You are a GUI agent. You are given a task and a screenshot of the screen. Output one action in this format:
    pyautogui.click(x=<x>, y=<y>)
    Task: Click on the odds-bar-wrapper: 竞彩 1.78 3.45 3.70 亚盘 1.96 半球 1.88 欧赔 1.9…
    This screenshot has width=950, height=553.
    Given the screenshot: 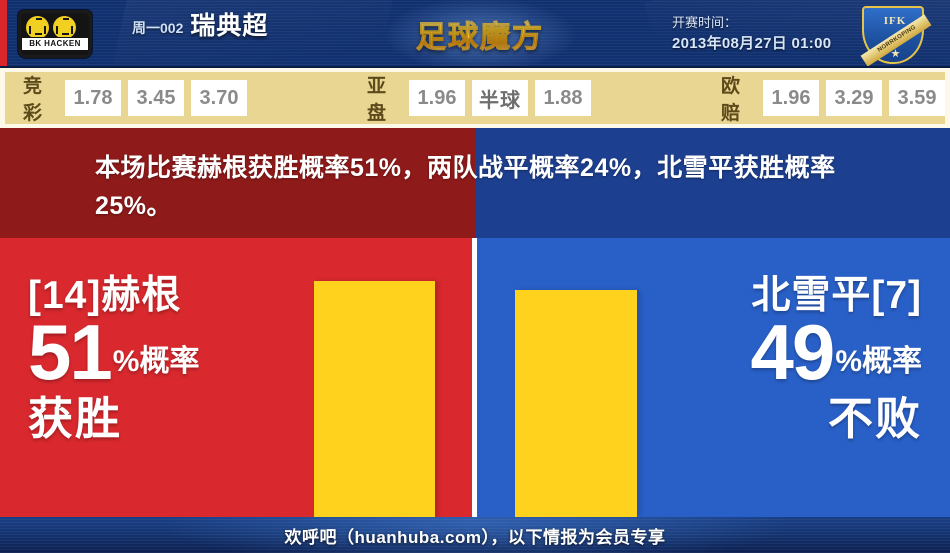 What is the action you would take?
    pyautogui.click(x=475, y=98)
    